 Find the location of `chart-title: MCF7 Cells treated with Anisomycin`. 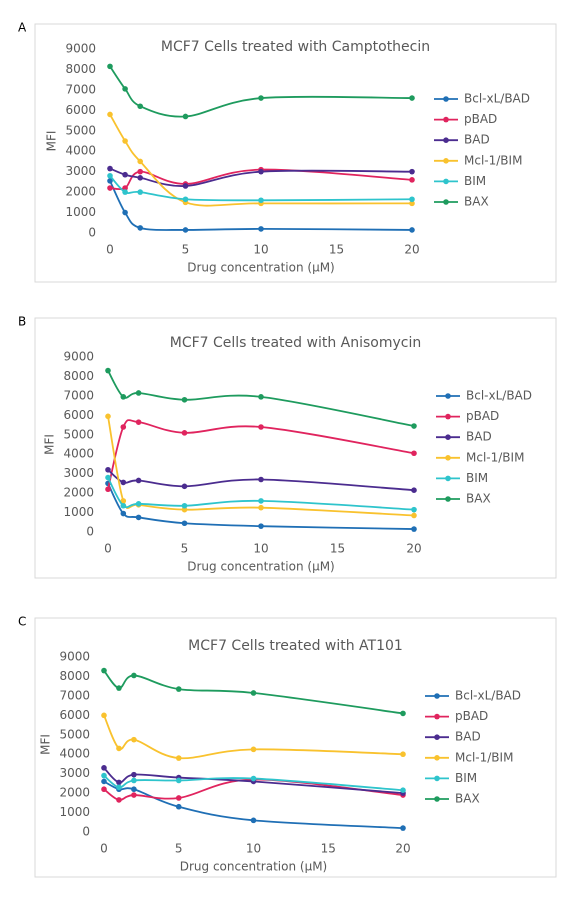

chart-title: MCF7 Cells treated with Anisomycin is located at coordinates (295, 343).